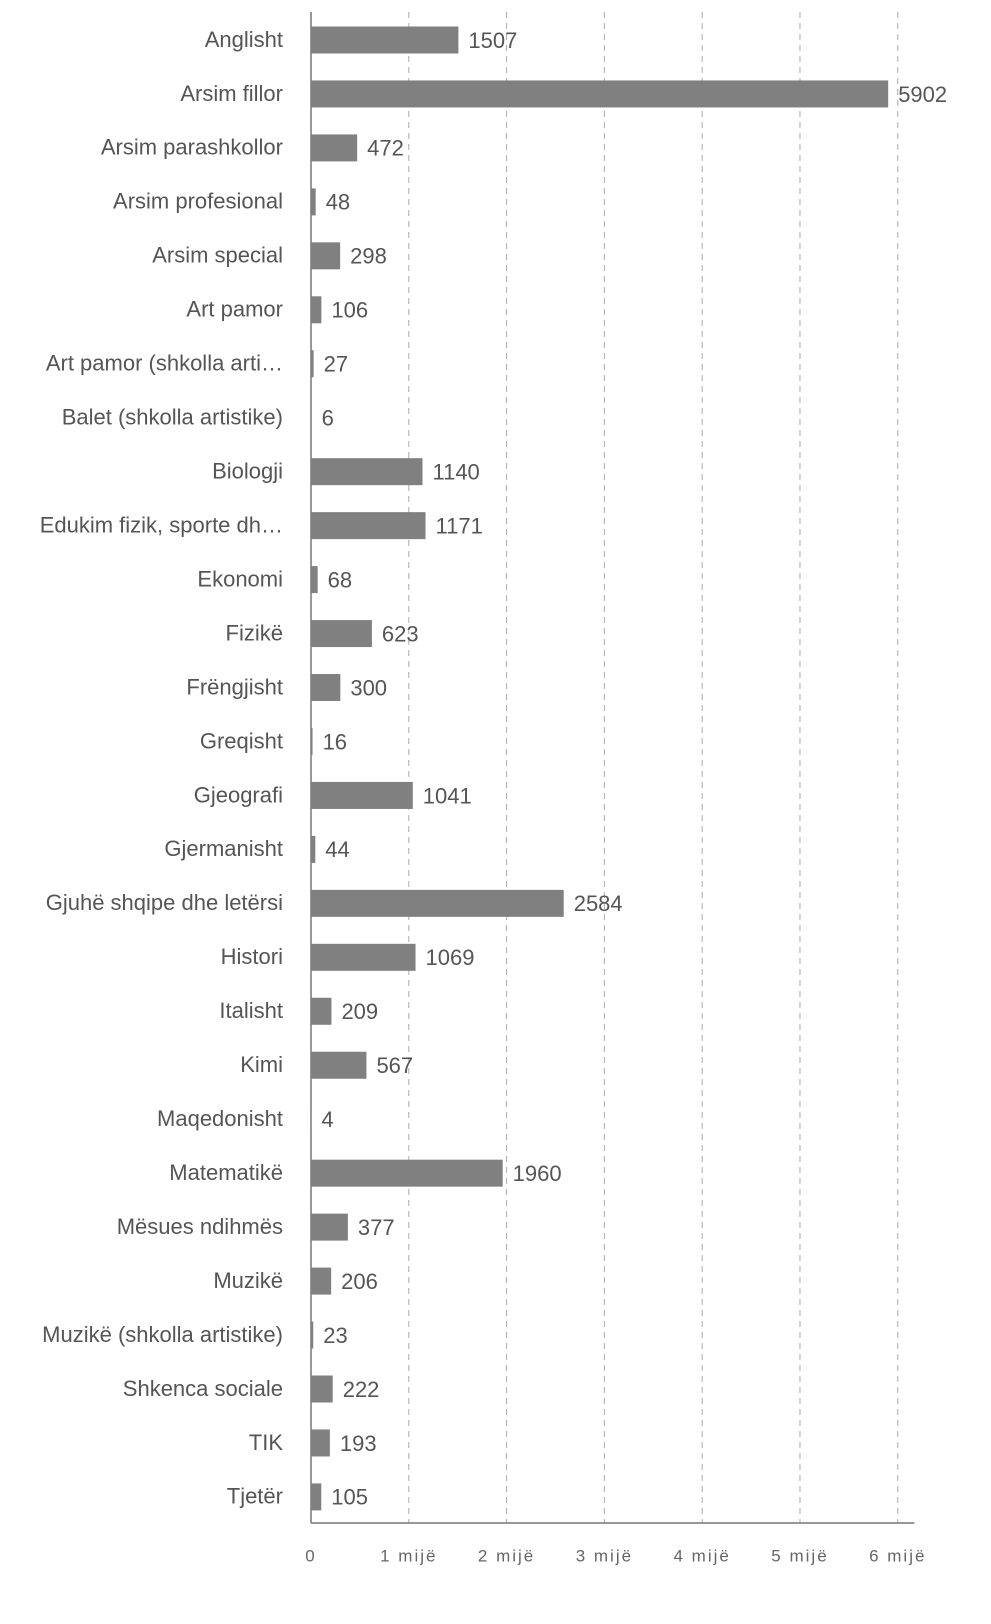  I want to click on y-tick-label: Gjeografi, so click(238, 794).